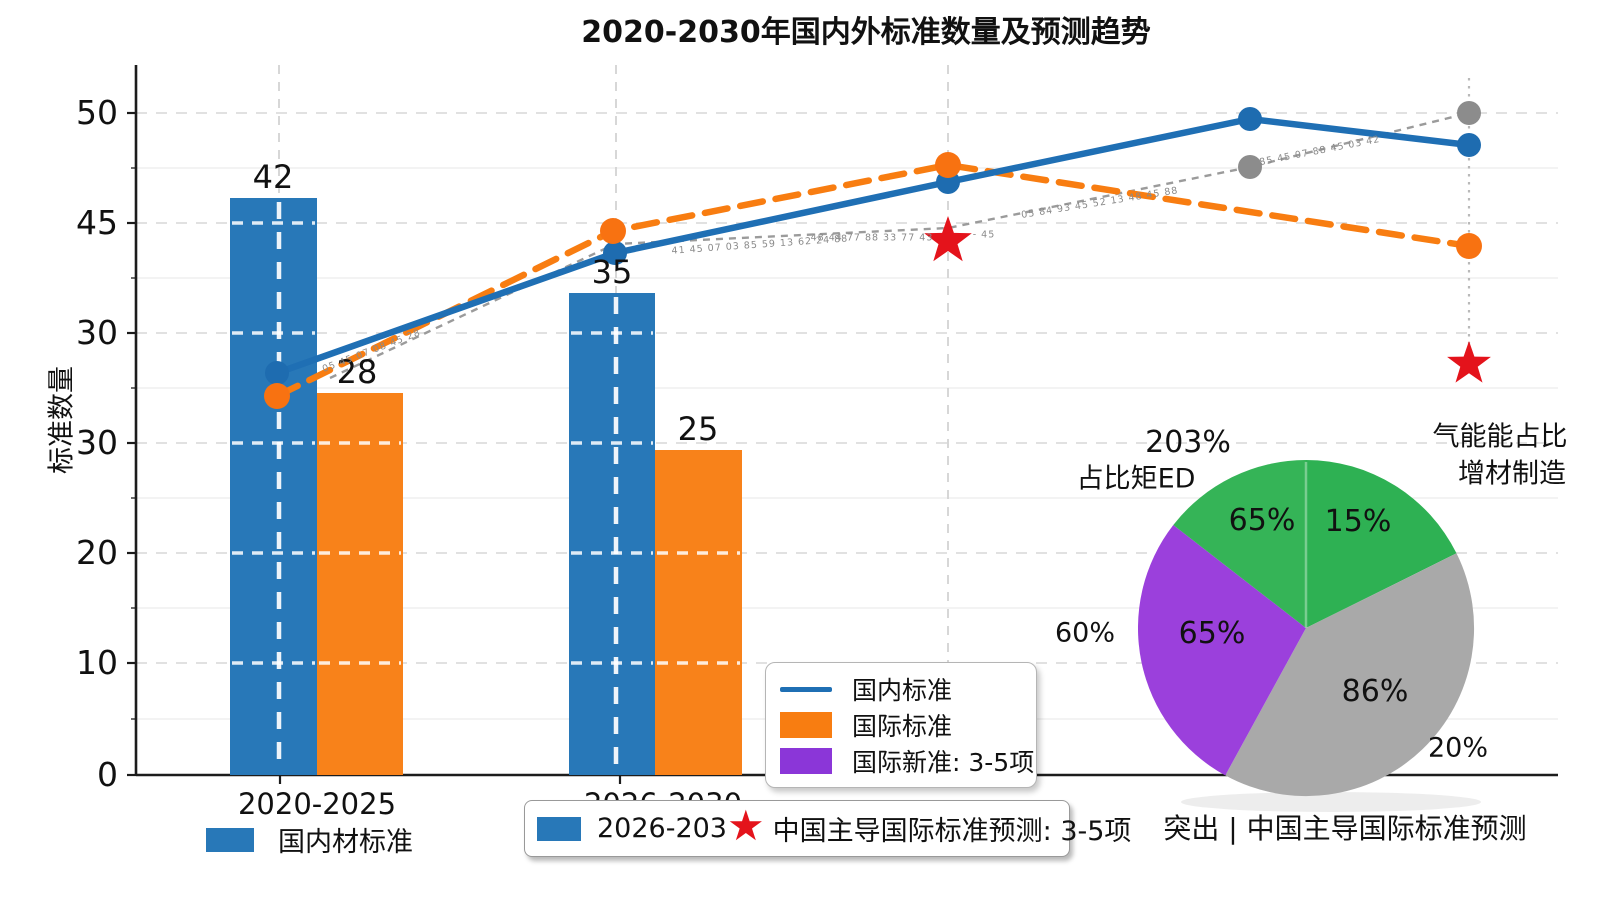 This screenshot has height=899, width=1600. I want to click on pie-shadow, so click(1331, 802).